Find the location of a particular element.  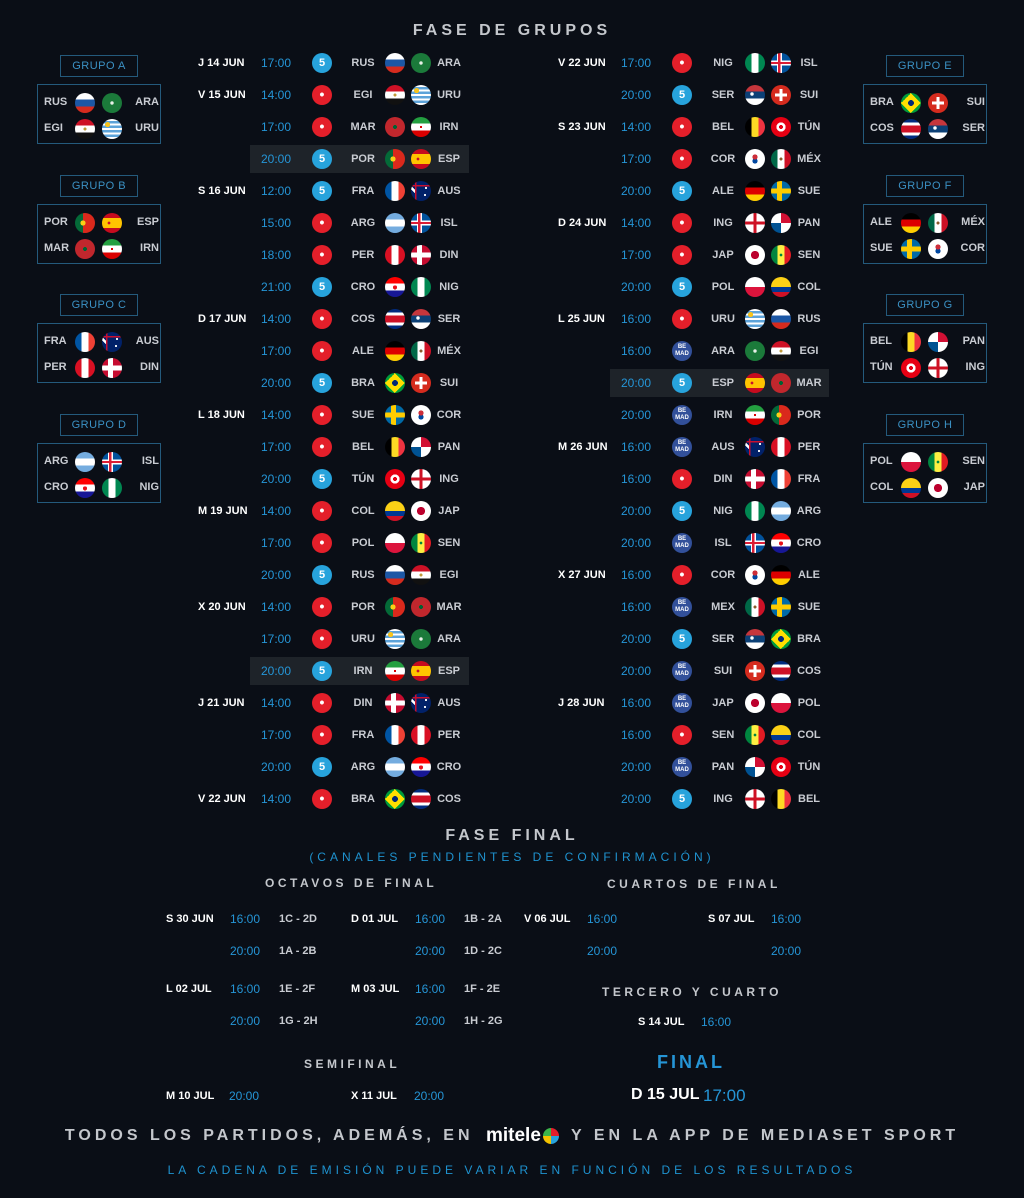

home-team: FRA is located at coordinates (363, 191).